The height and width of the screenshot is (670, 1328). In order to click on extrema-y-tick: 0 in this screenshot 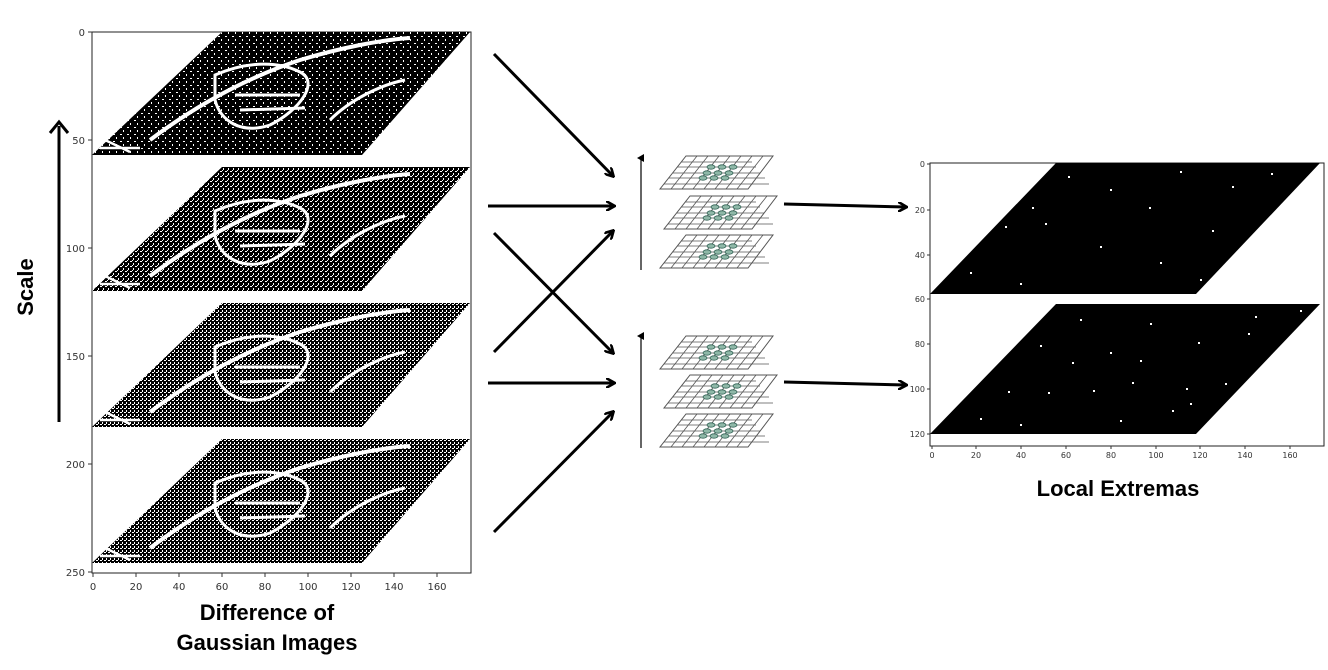, I will do `click(922, 164)`.